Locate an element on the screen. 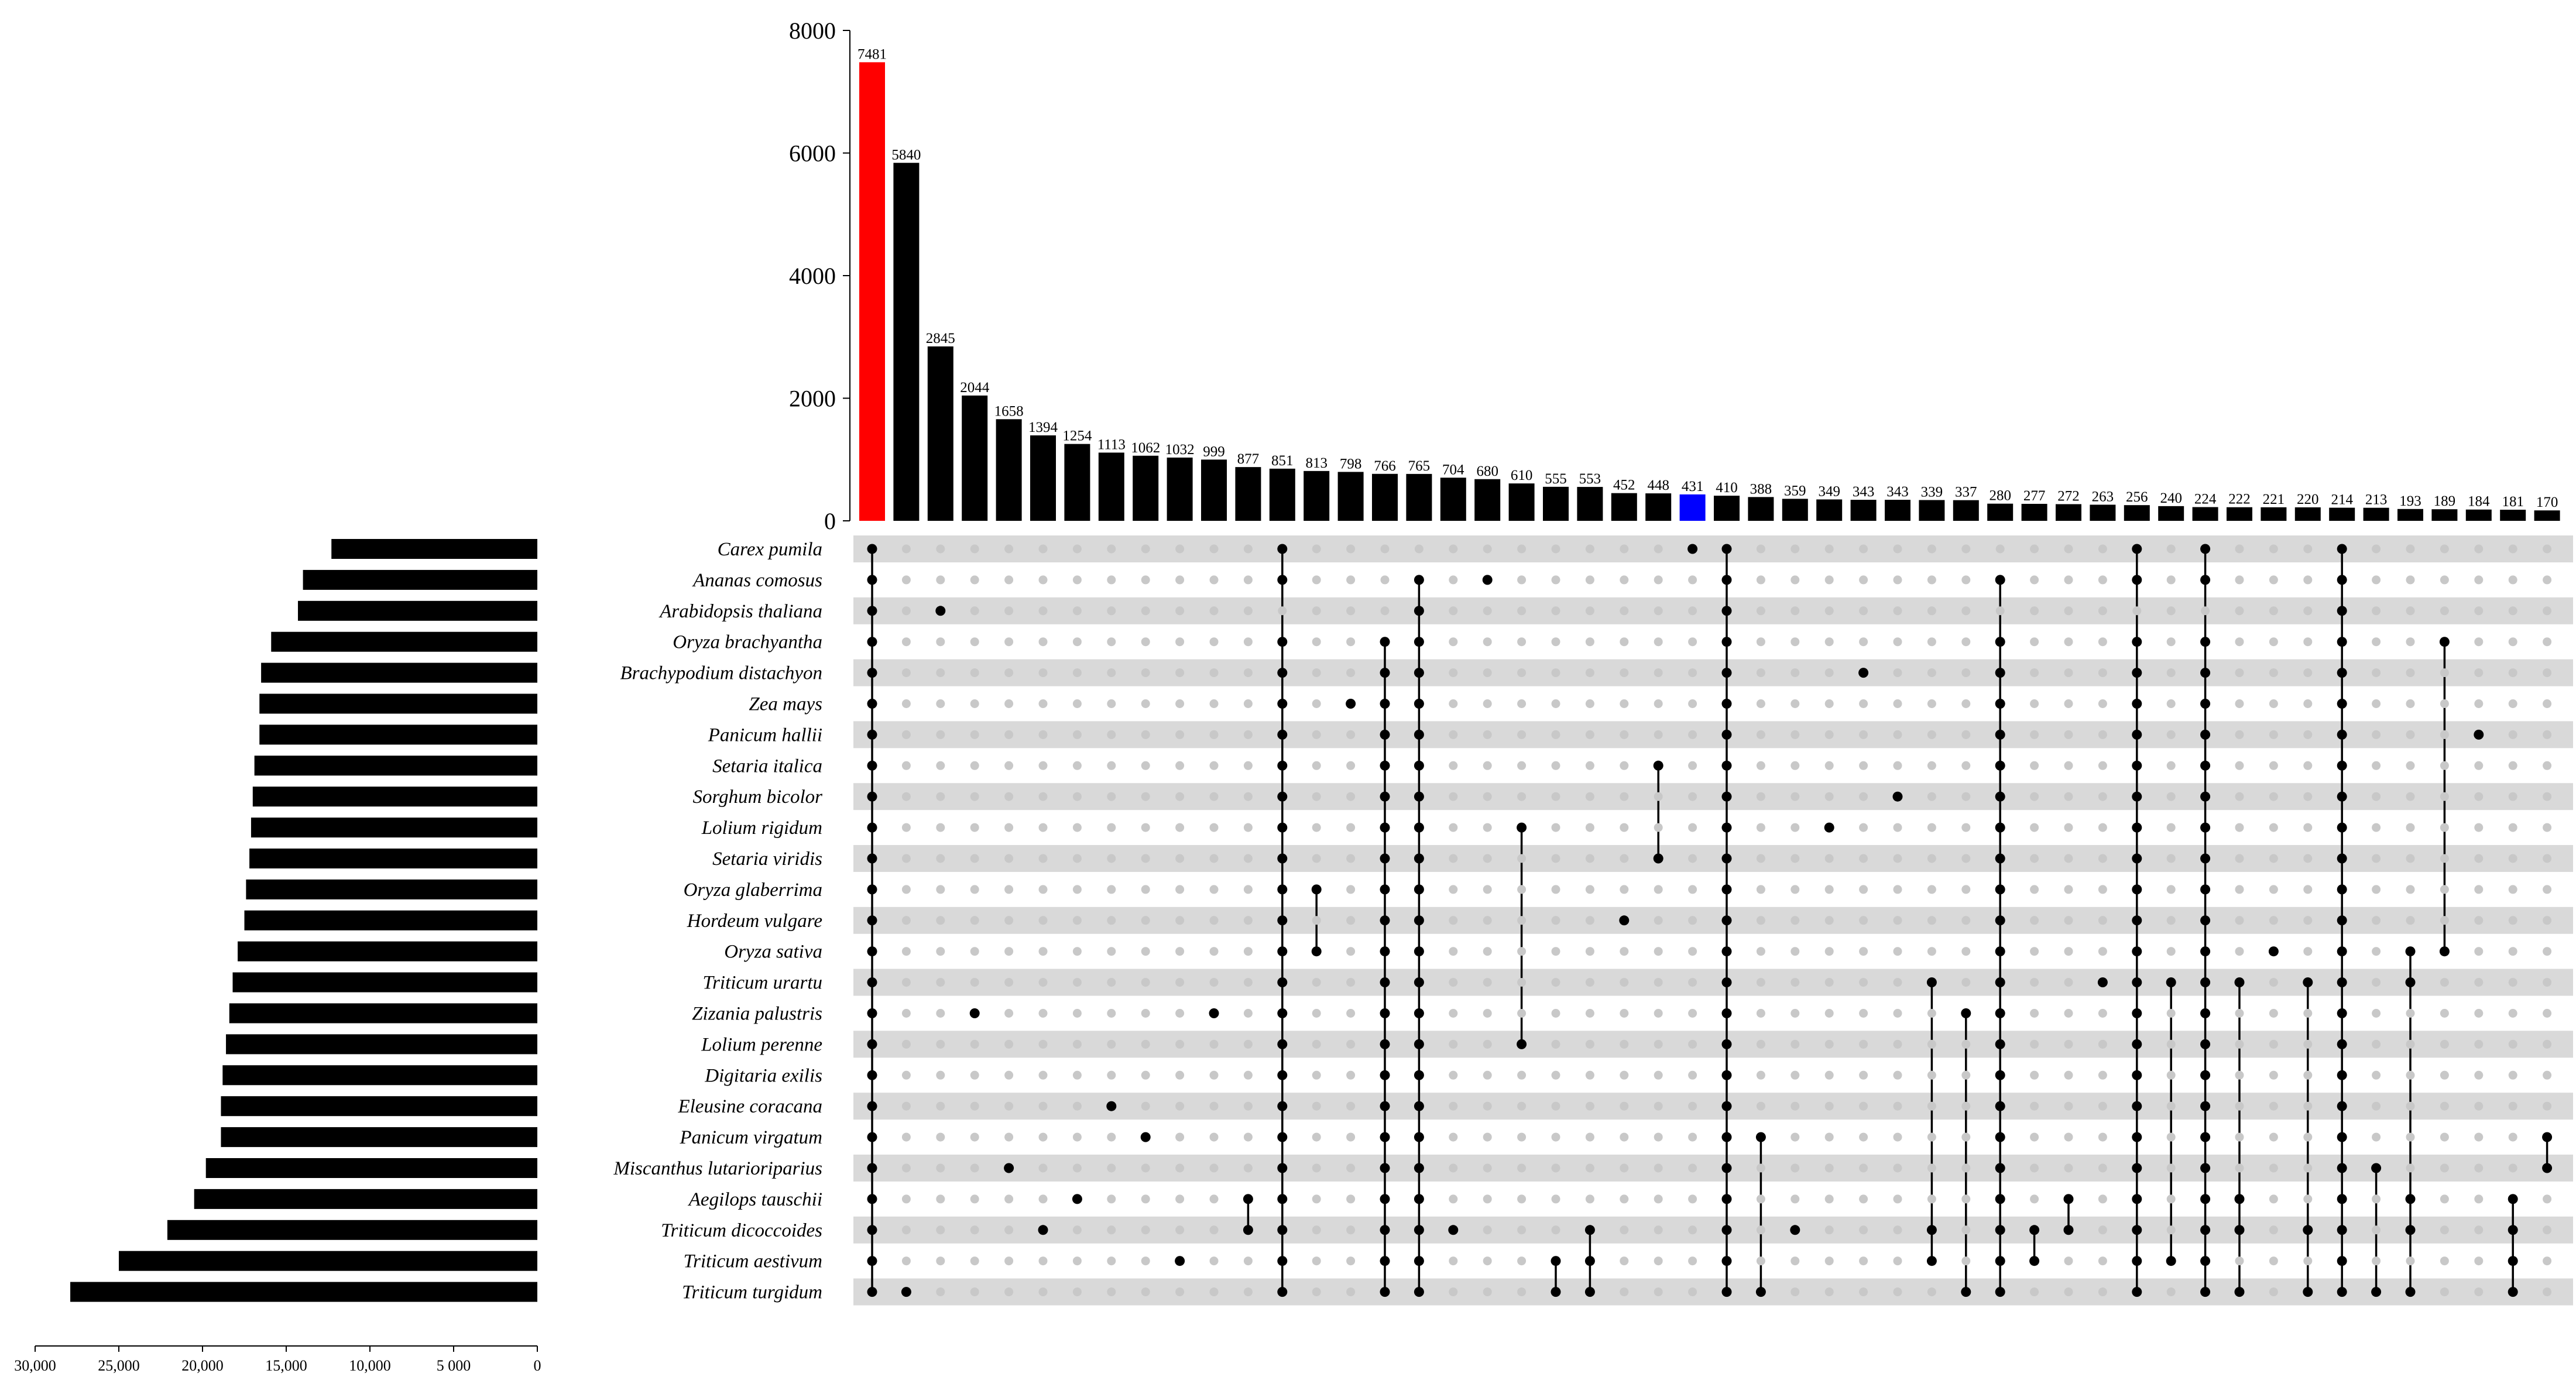  set-name-label: Lolium rigidum is located at coordinates (761, 829).